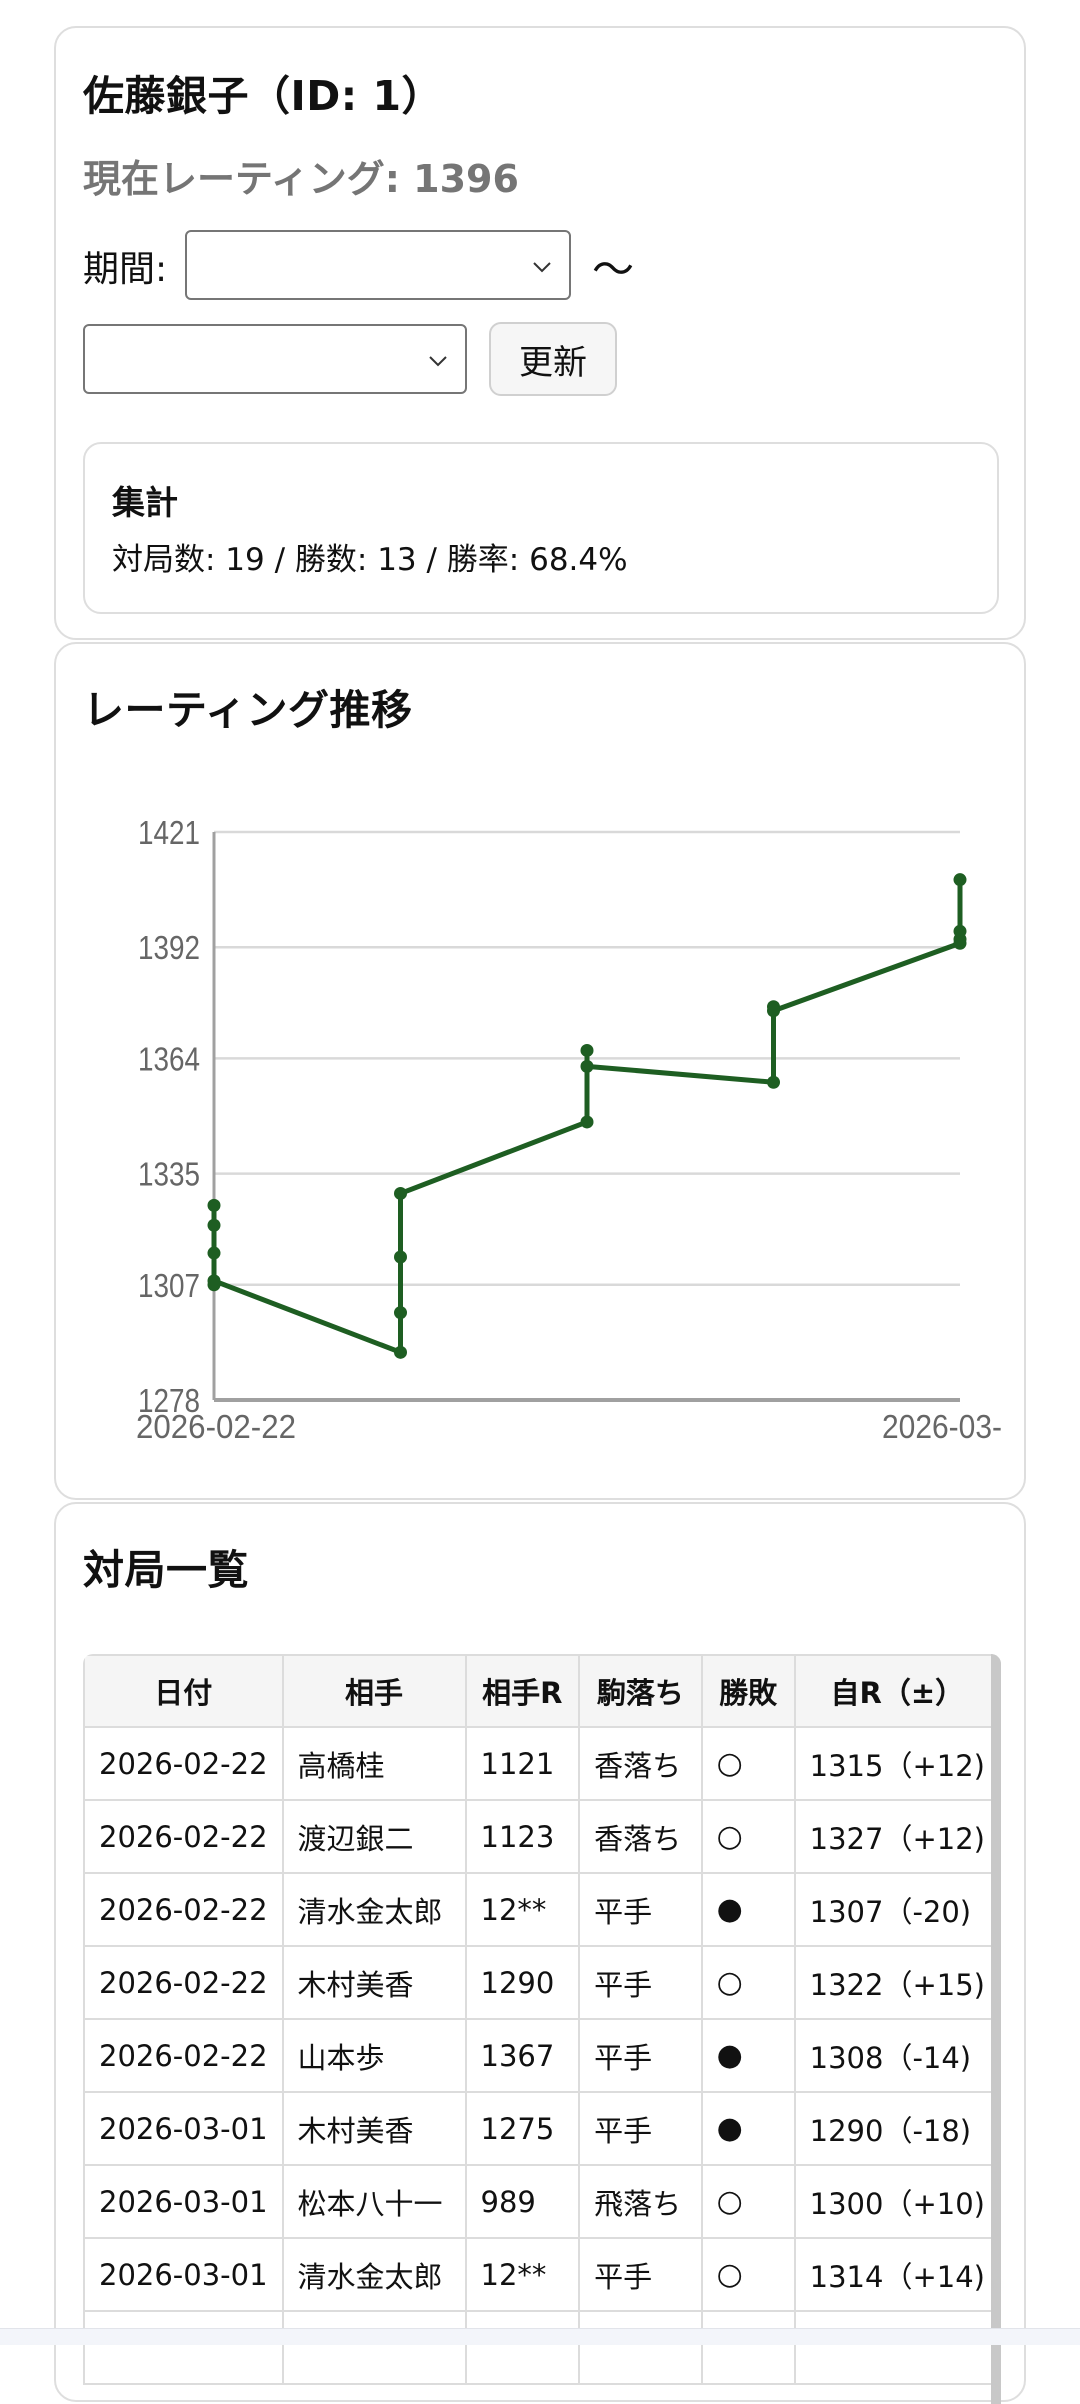  I want to click on table-row: 2026-02-22 渡辺銀二 1123 香落ち ○ 1327（+12), so click(542, 1836).